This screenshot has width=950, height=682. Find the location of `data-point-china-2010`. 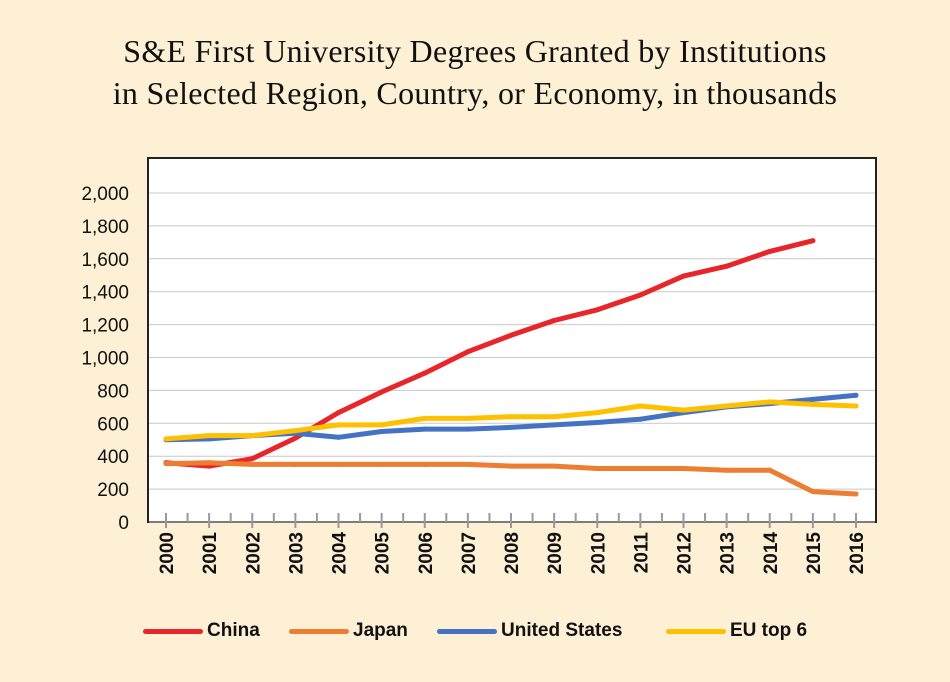

data-point-china-2010 is located at coordinates (597, 310).